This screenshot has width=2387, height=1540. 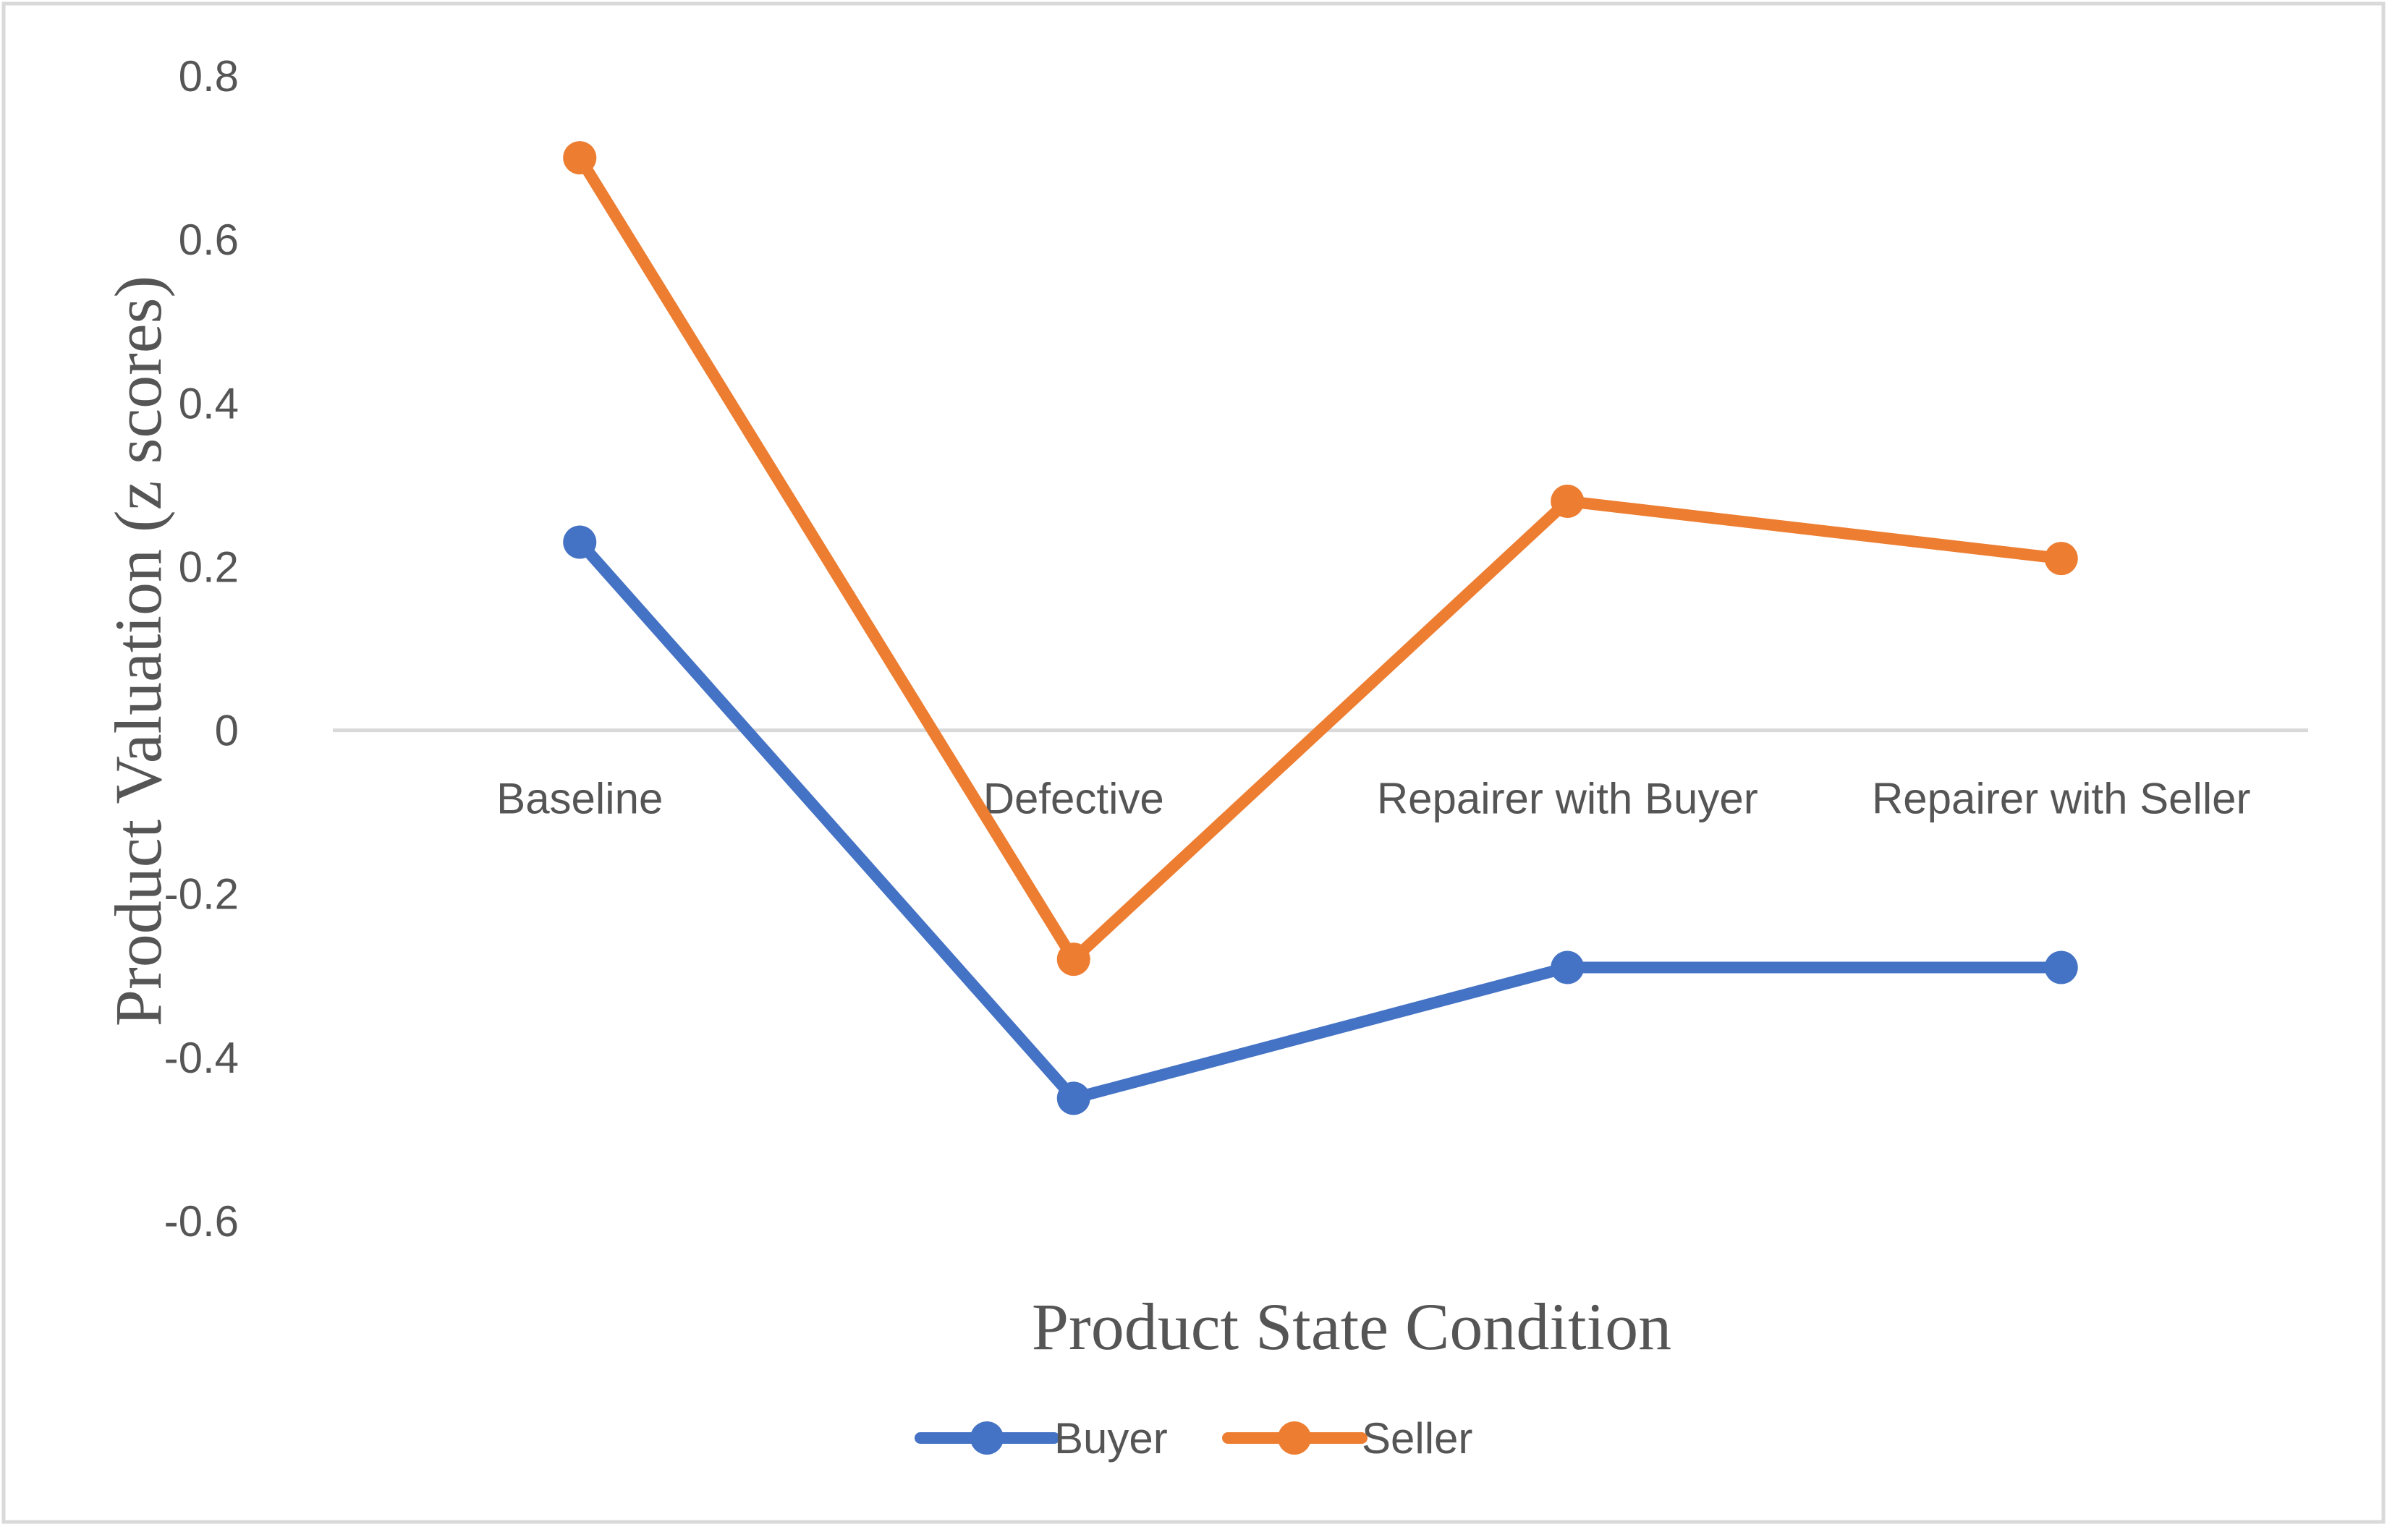 What do you see at coordinates (2061, 799) in the screenshot?
I see `x-category-label: Repairer with Seller` at bounding box center [2061, 799].